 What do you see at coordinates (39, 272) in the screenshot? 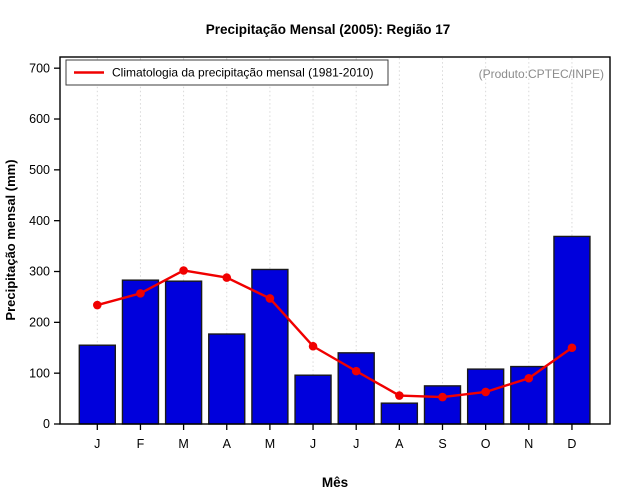
I see `y-tick-label: 300` at bounding box center [39, 272].